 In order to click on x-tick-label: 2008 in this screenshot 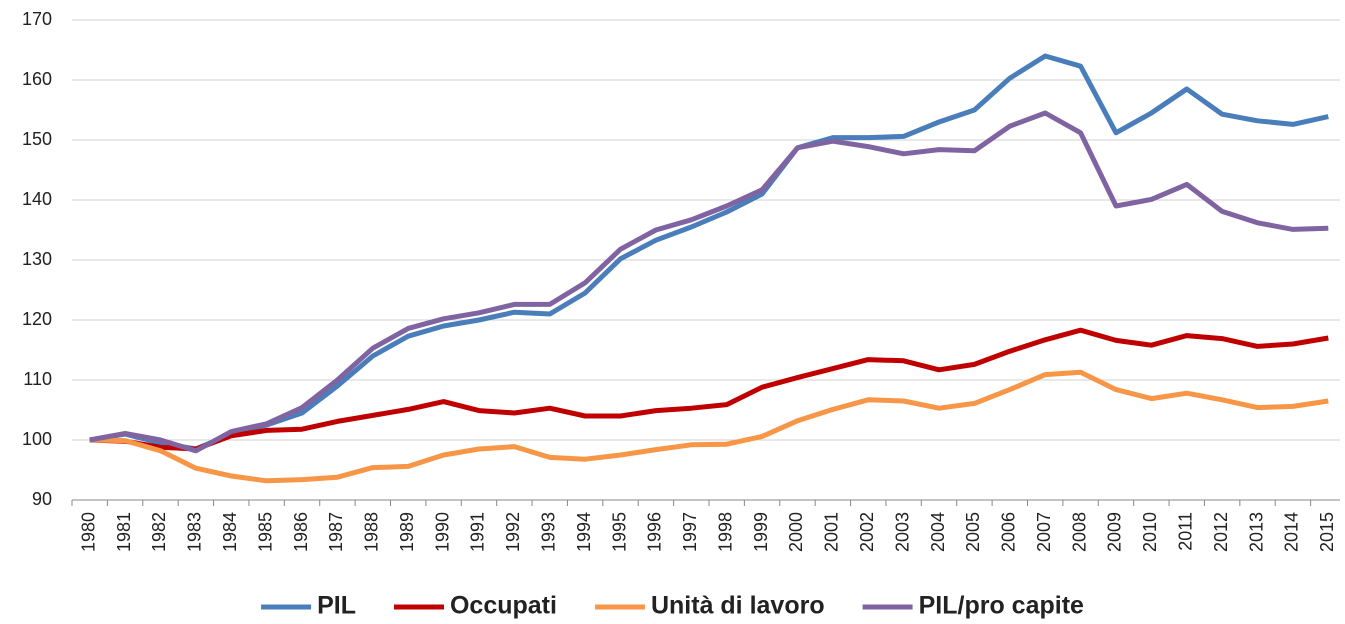, I will do `click(1079, 532)`.